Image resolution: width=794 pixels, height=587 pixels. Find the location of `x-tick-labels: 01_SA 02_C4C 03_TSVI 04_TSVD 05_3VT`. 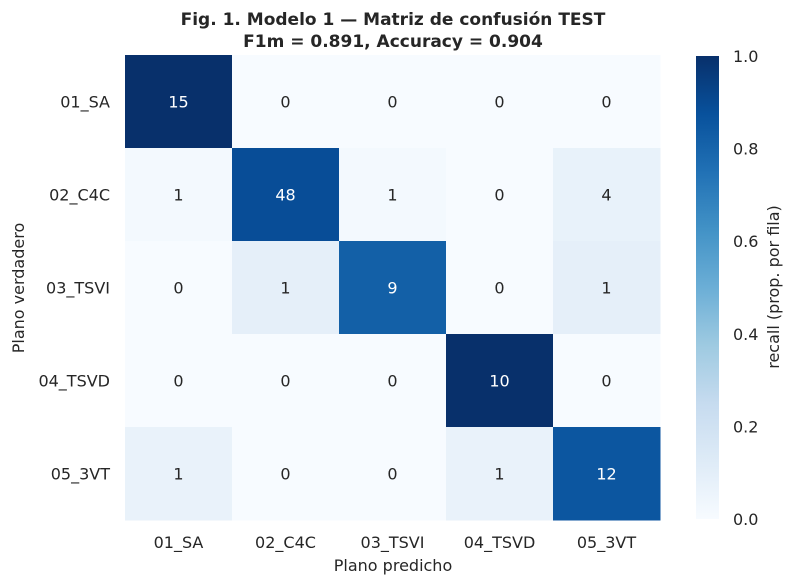

x-tick-labels: 01_SA 02_C4C 03_TSVI 04_TSVD 05_3VT is located at coordinates (395, 543).